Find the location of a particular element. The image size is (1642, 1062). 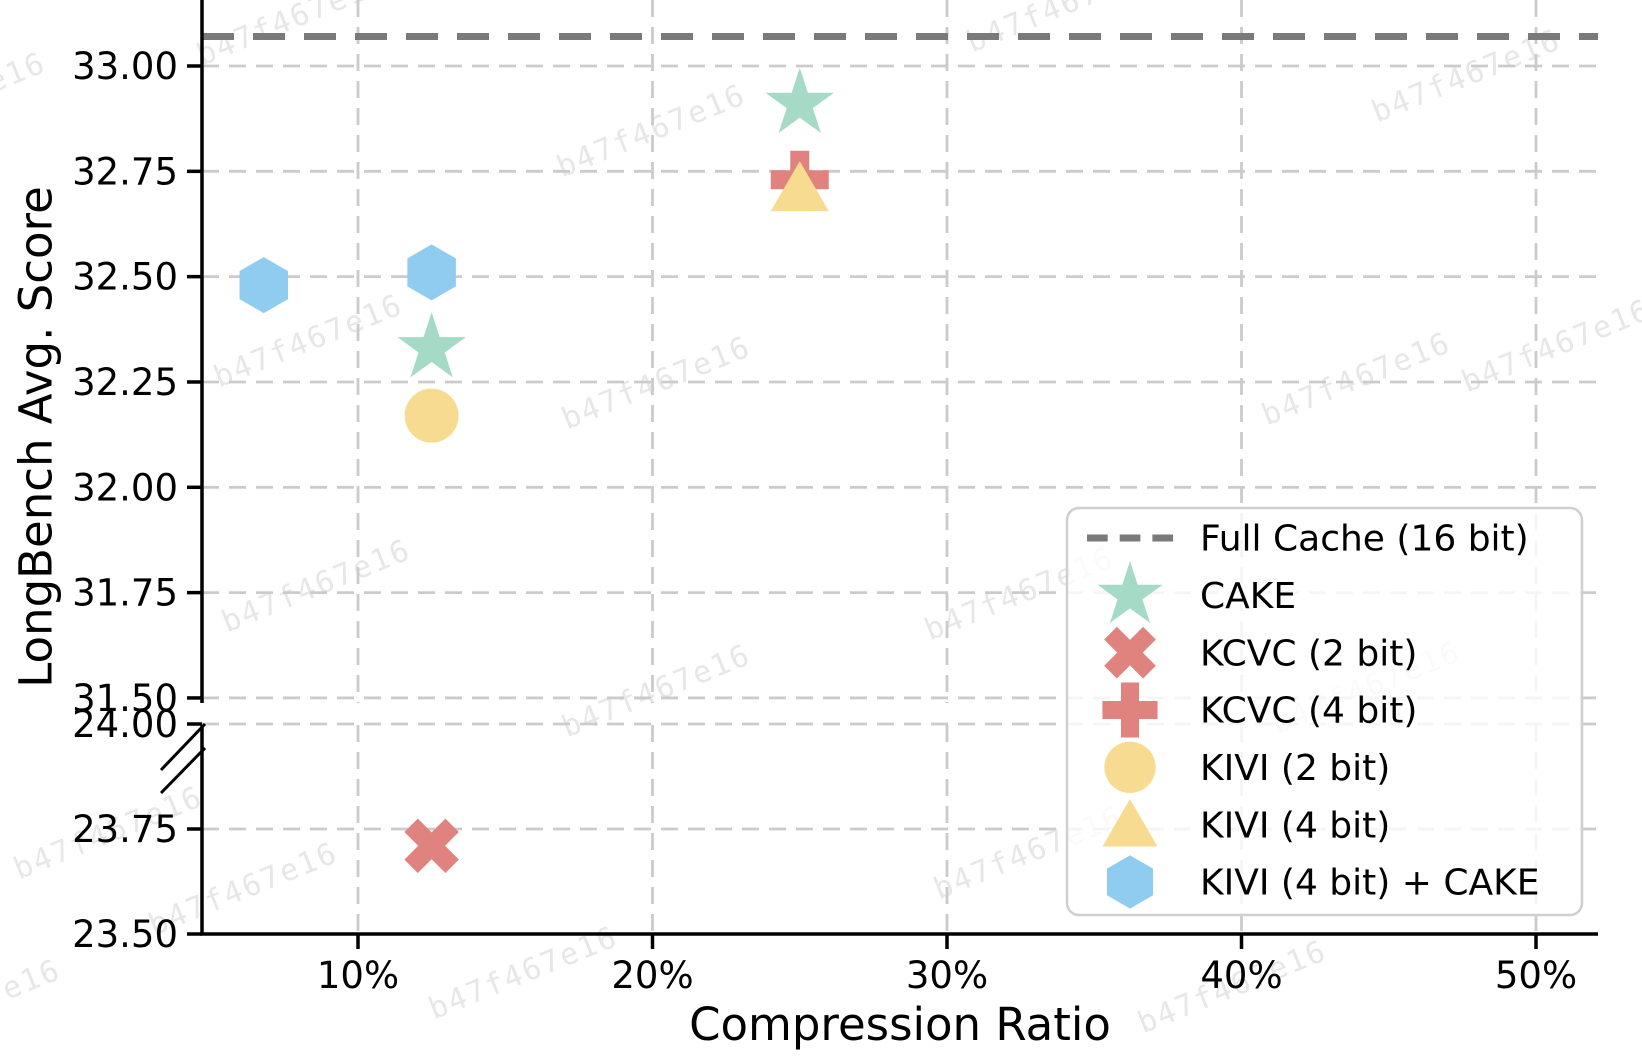

legend-label: KIVI (4 bit) is located at coordinates (1295, 825).